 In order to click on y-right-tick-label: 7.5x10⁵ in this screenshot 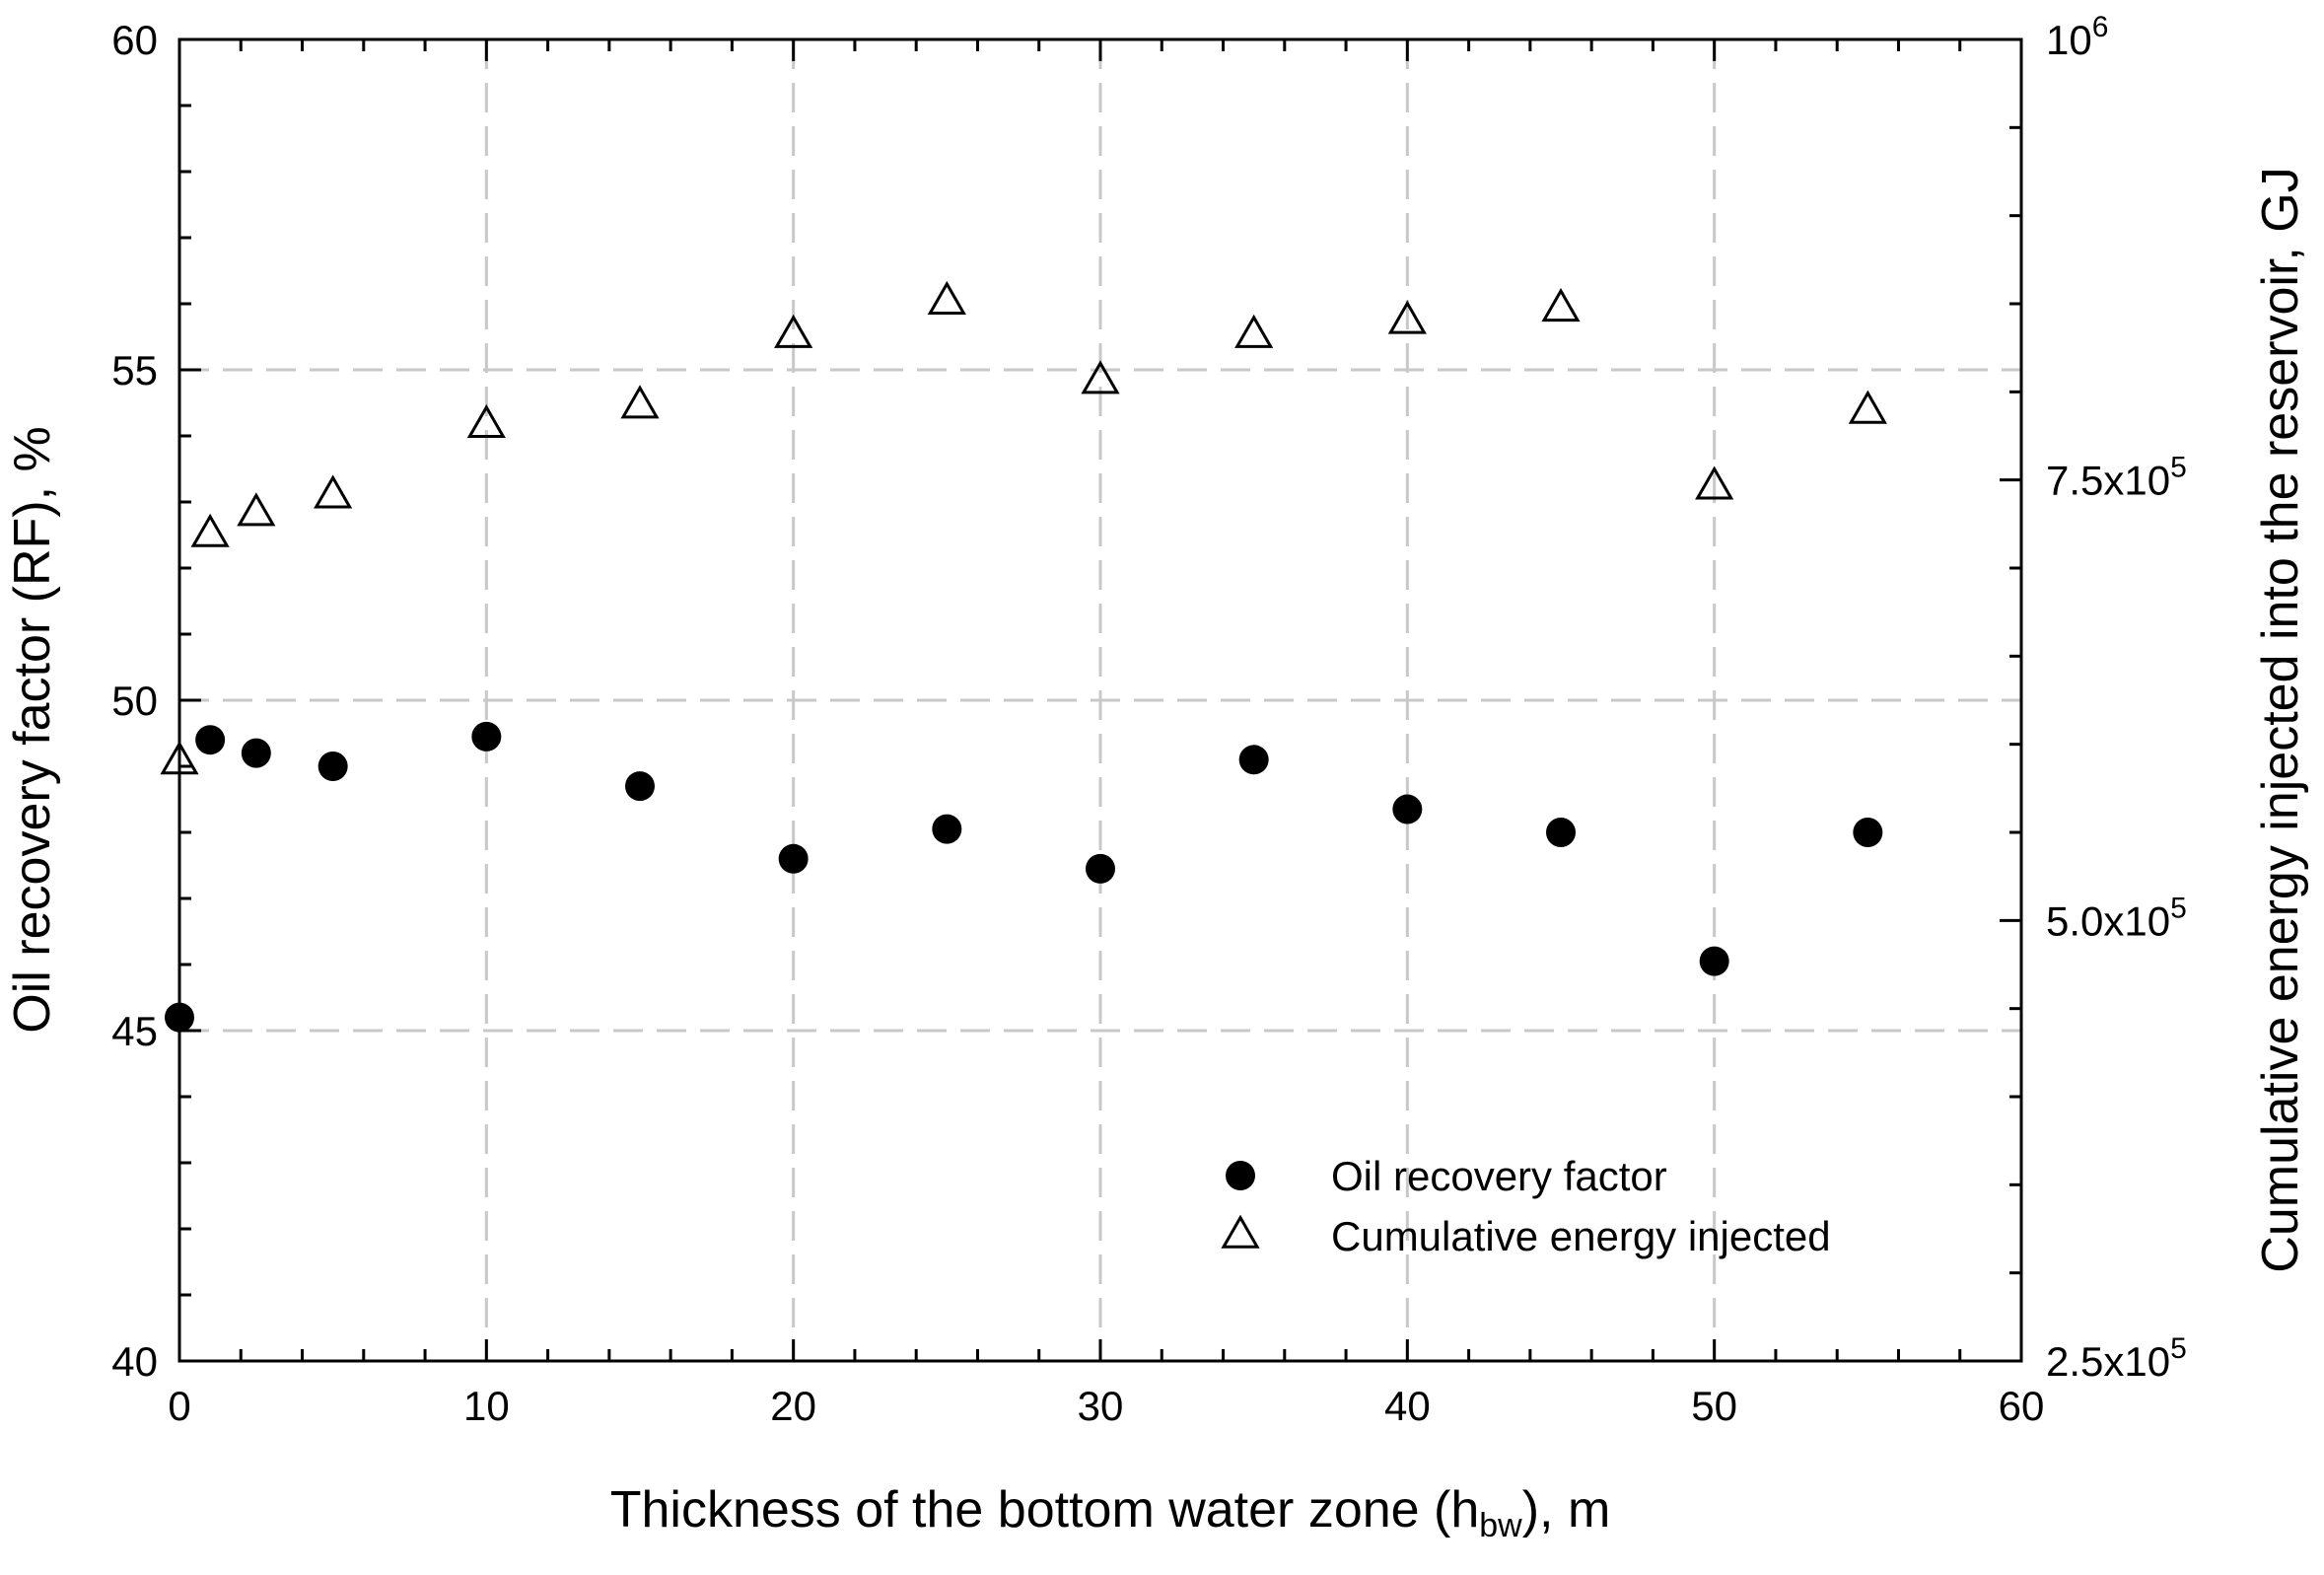, I will do `click(2116, 478)`.